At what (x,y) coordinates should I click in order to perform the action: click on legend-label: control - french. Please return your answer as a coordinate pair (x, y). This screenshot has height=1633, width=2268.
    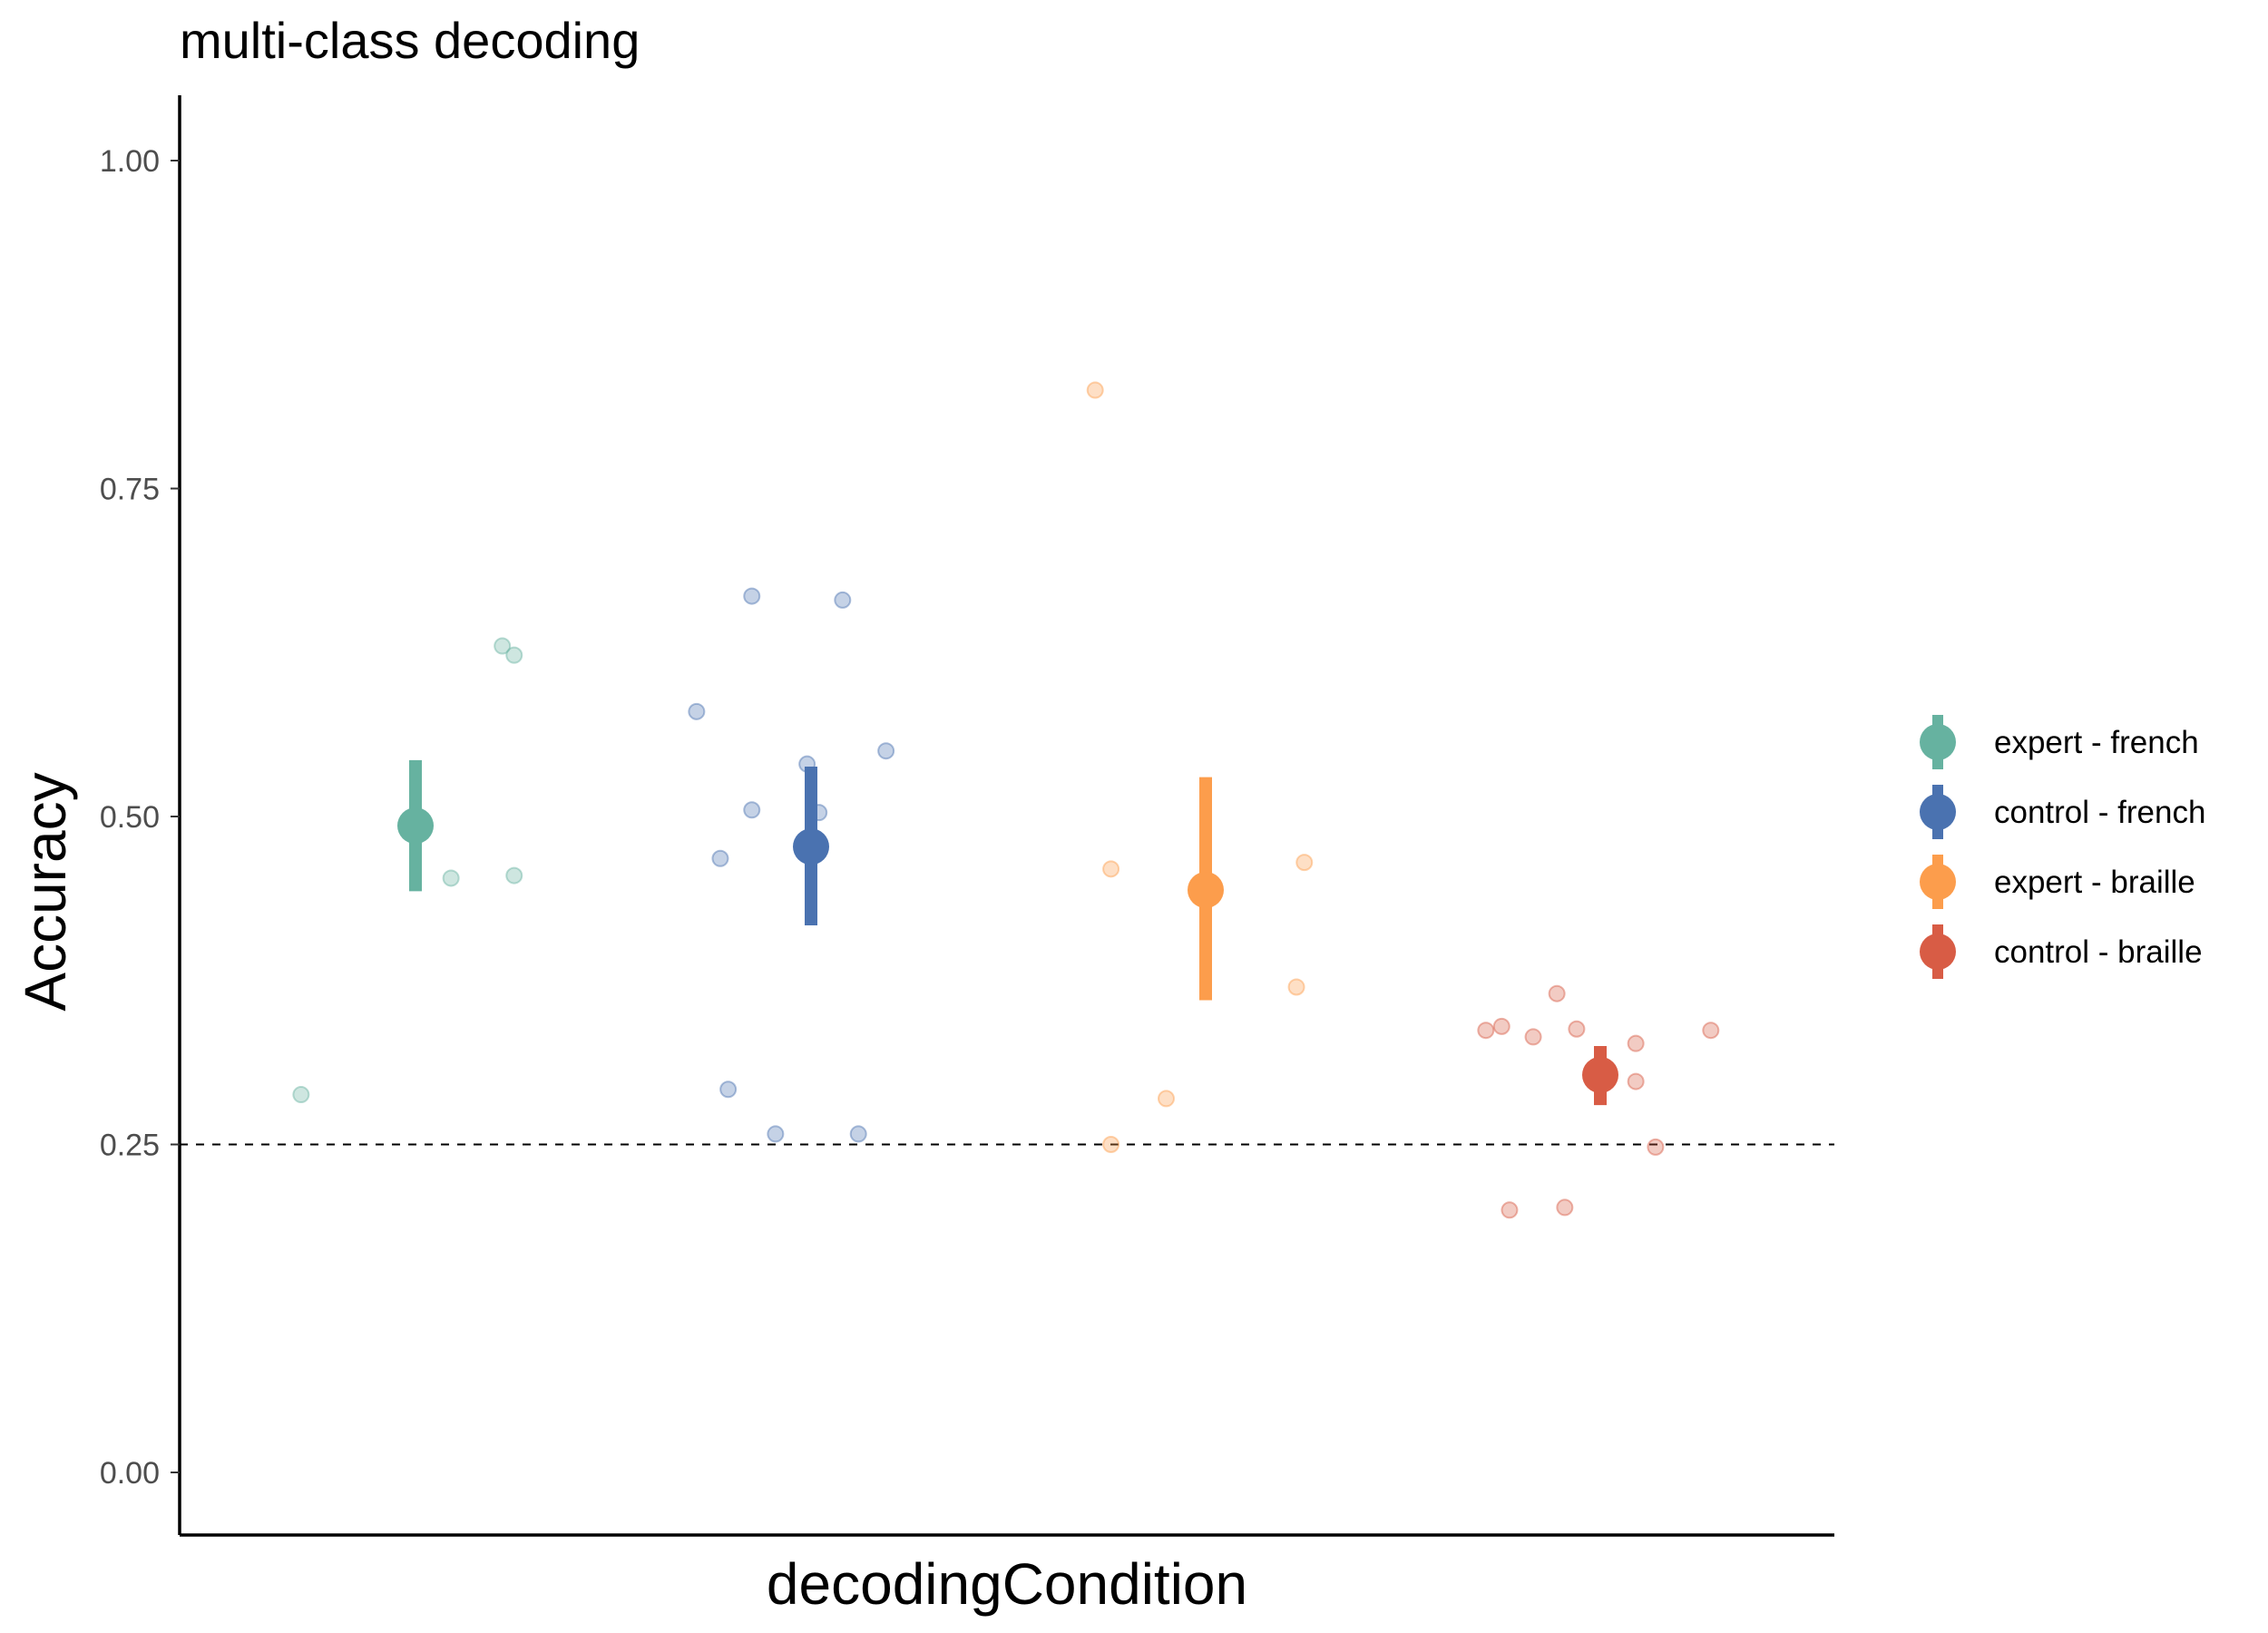
    Looking at the image, I should click on (2099, 812).